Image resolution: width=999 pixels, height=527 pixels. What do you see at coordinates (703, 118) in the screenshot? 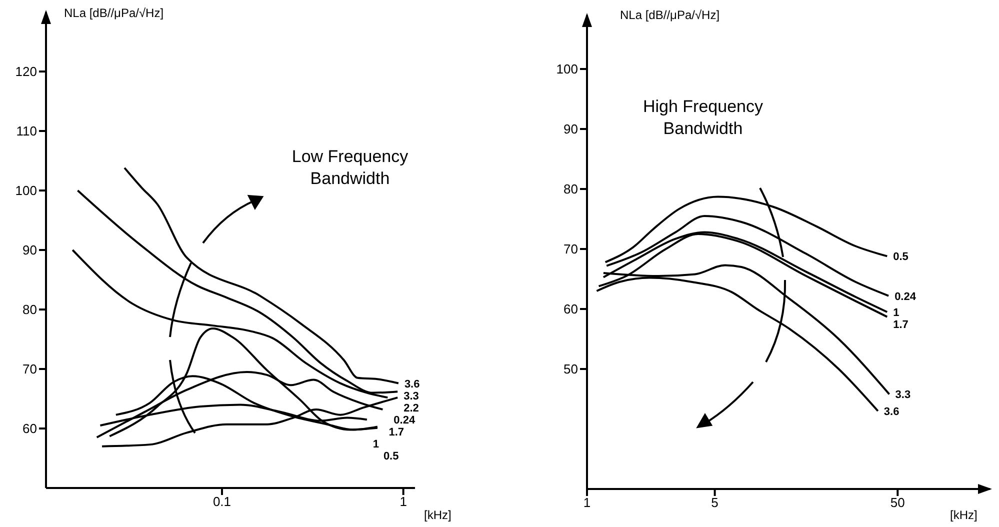
I see `annotation: High Frequency Bandwidth` at bounding box center [703, 118].